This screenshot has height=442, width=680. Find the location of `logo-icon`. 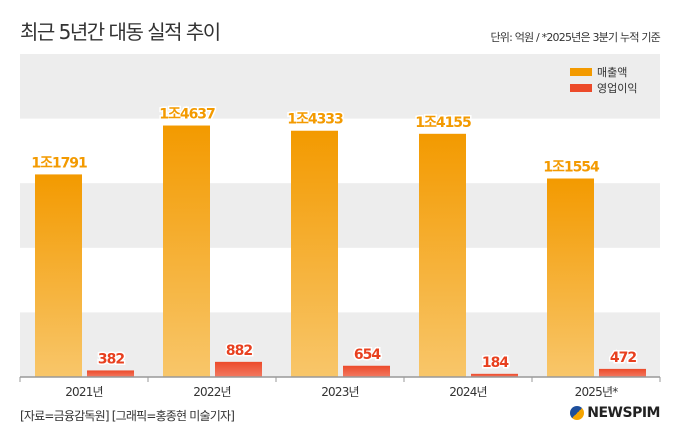

logo-icon is located at coordinates (577, 413).